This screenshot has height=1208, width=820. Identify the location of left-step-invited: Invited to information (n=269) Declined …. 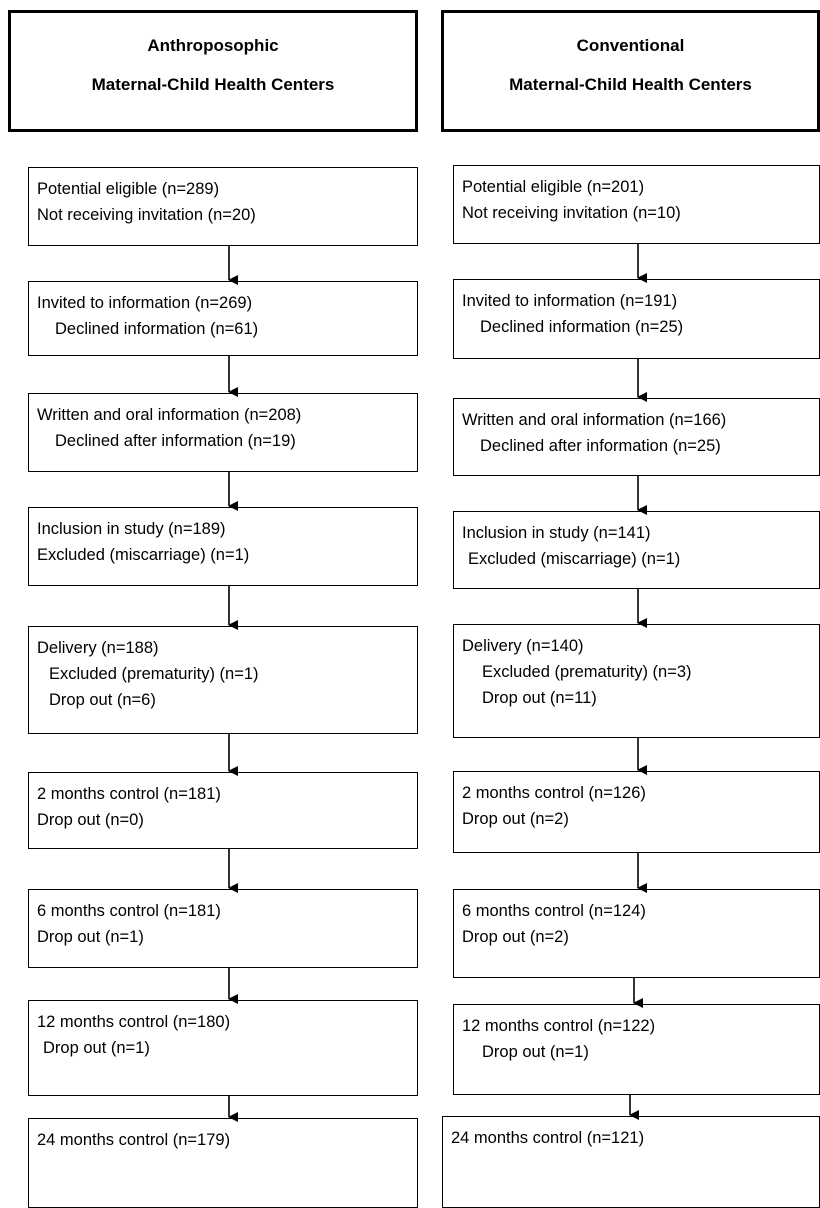
(223, 318).